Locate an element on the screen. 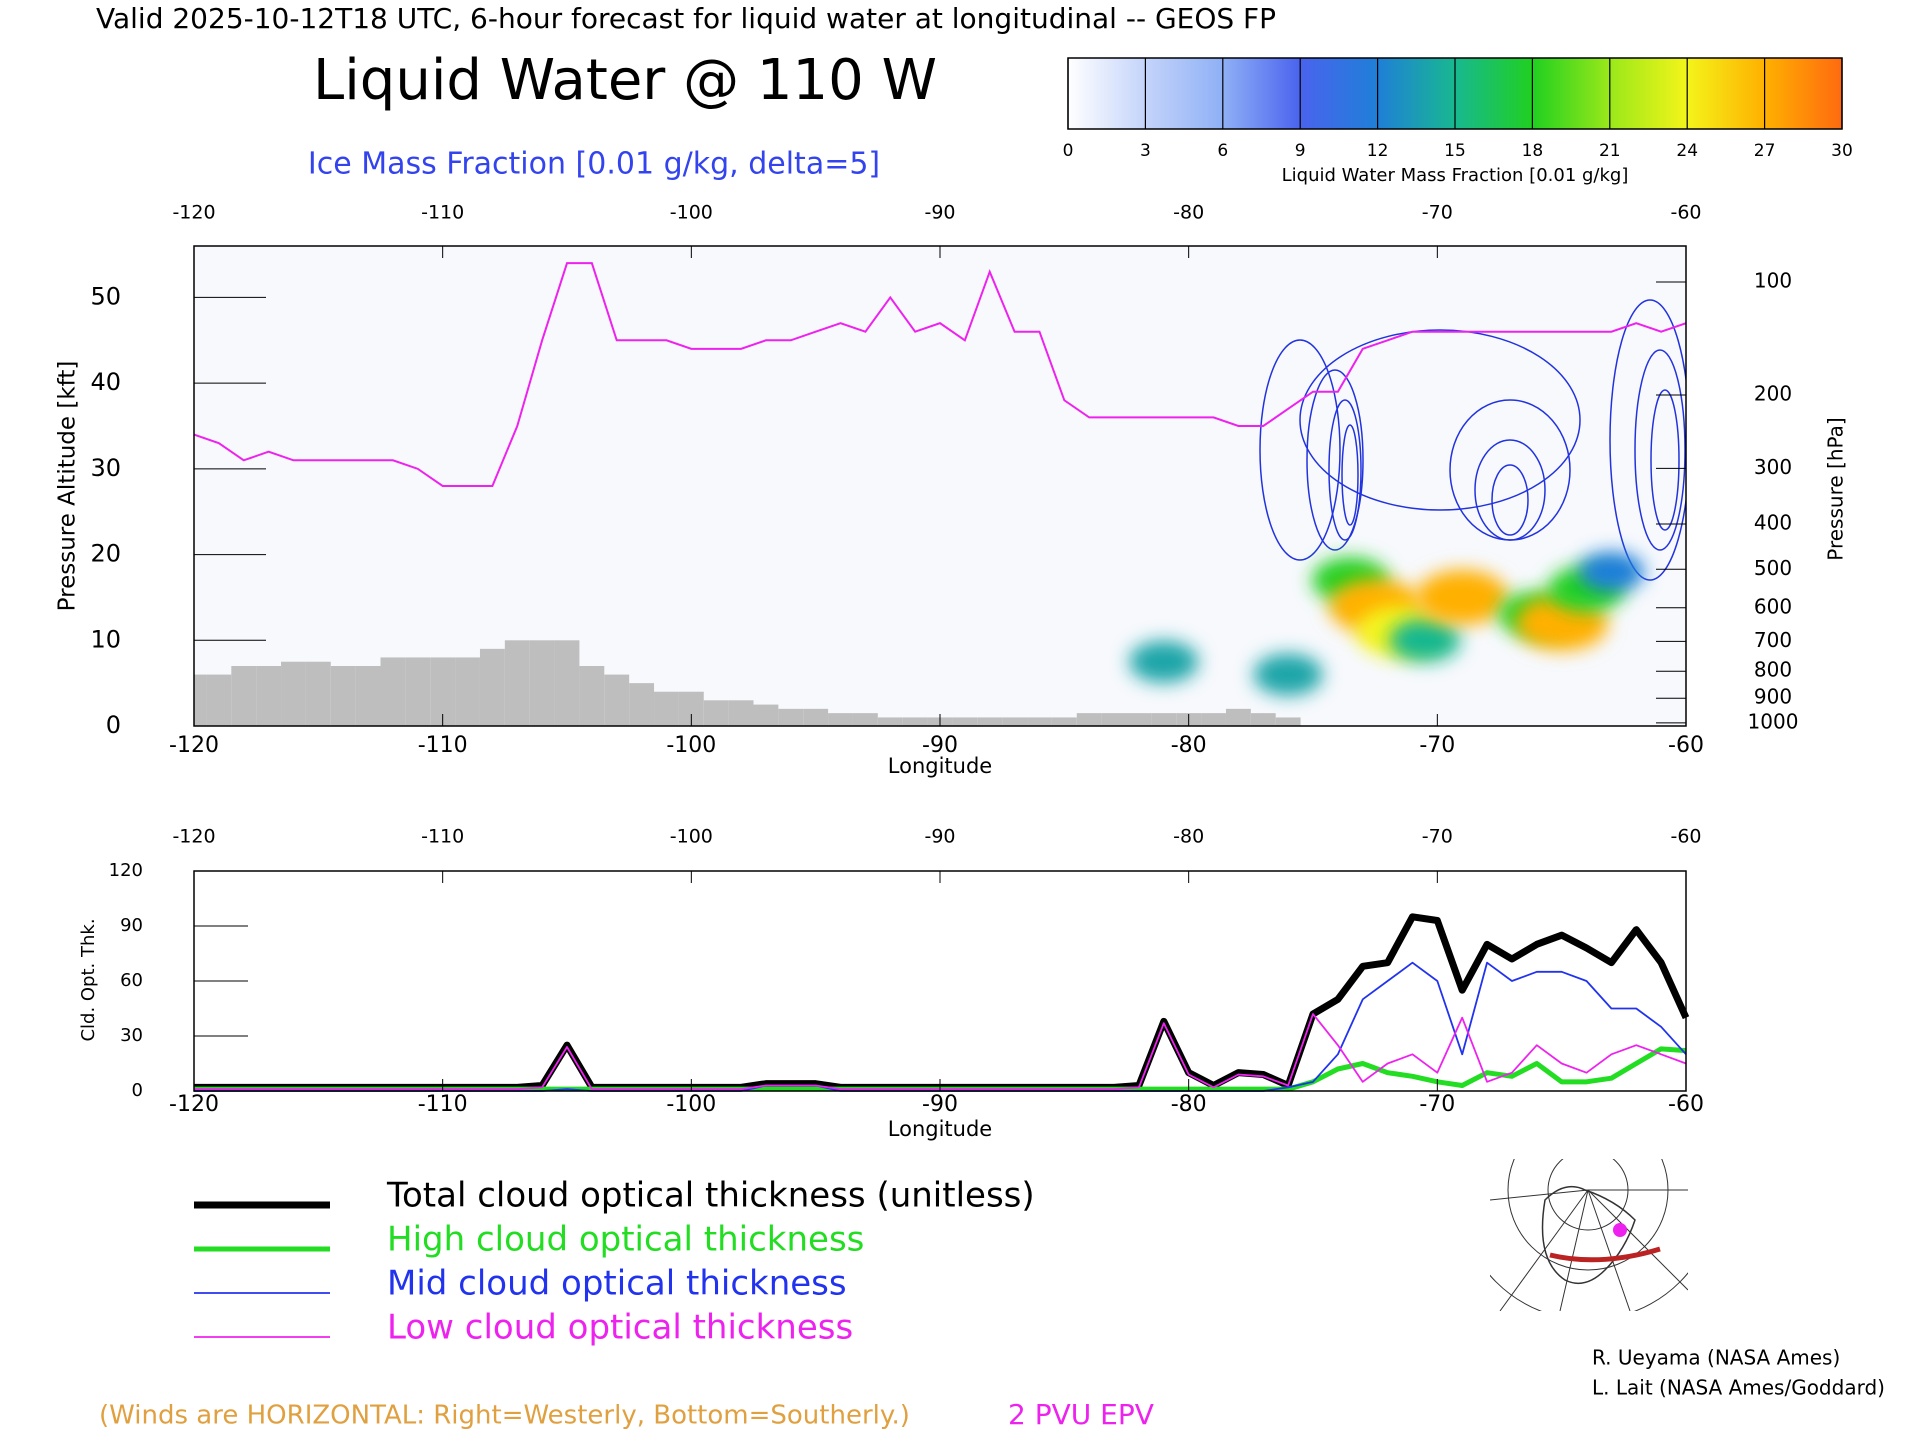 This screenshot has height=1440, width=1920. tropopause-line is located at coordinates (940, 374).